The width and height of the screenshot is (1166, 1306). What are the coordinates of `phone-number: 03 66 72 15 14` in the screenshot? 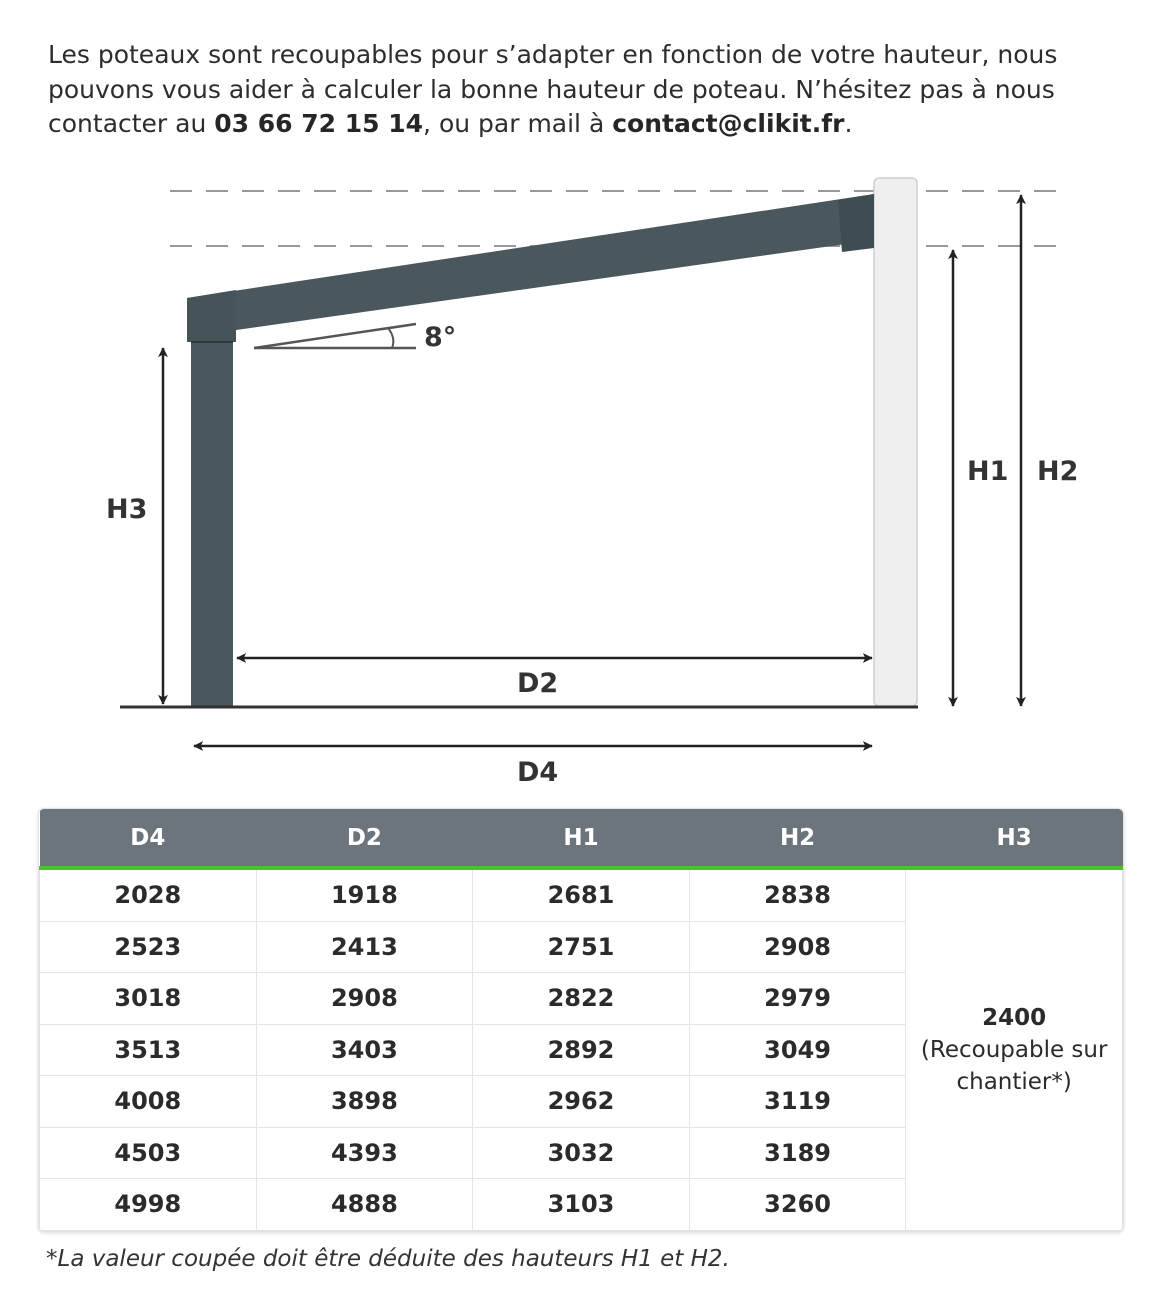 It's located at (319, 123).